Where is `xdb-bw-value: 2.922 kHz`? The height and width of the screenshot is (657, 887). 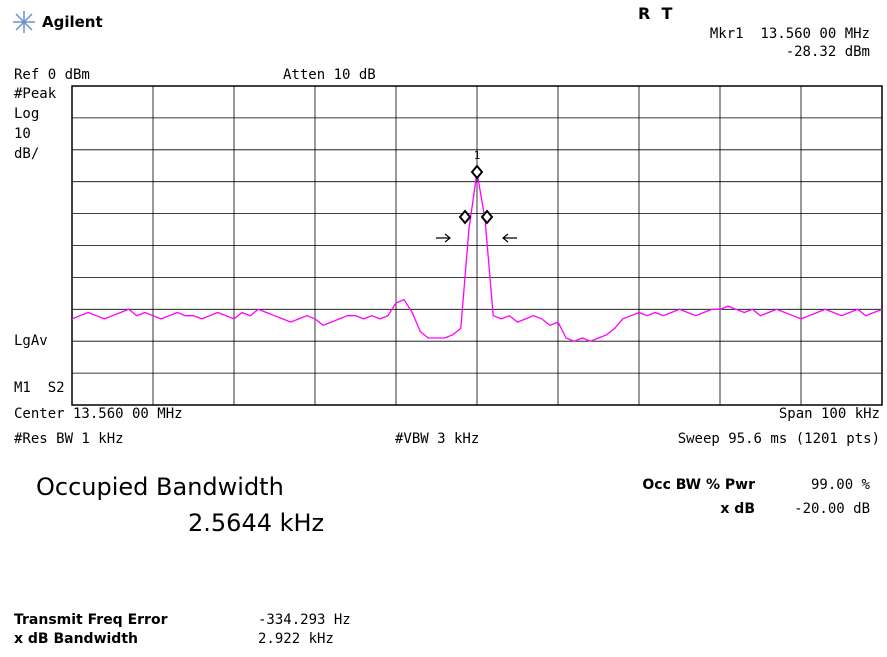 xdb-bw-value: 2.922 kHz is located at coordinates (296, 639).